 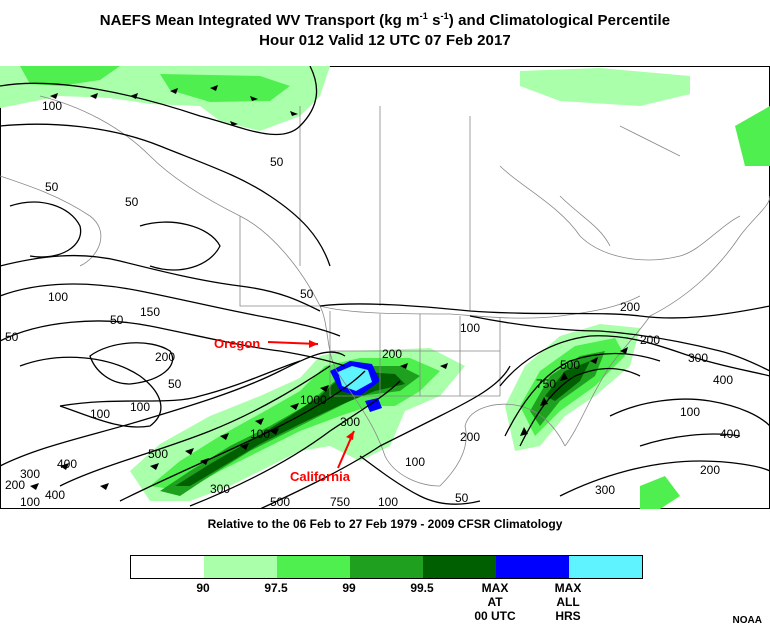 I want to click on contour-label: 1000, so click(x=313, y=400).